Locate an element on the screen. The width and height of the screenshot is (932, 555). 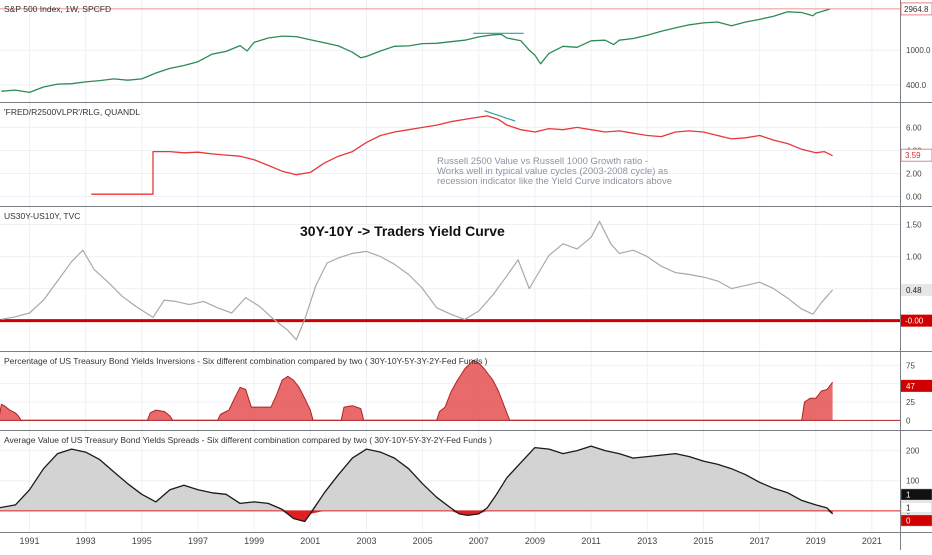
avg-y-tick-label: 100 is located at coordinates (913, 481).